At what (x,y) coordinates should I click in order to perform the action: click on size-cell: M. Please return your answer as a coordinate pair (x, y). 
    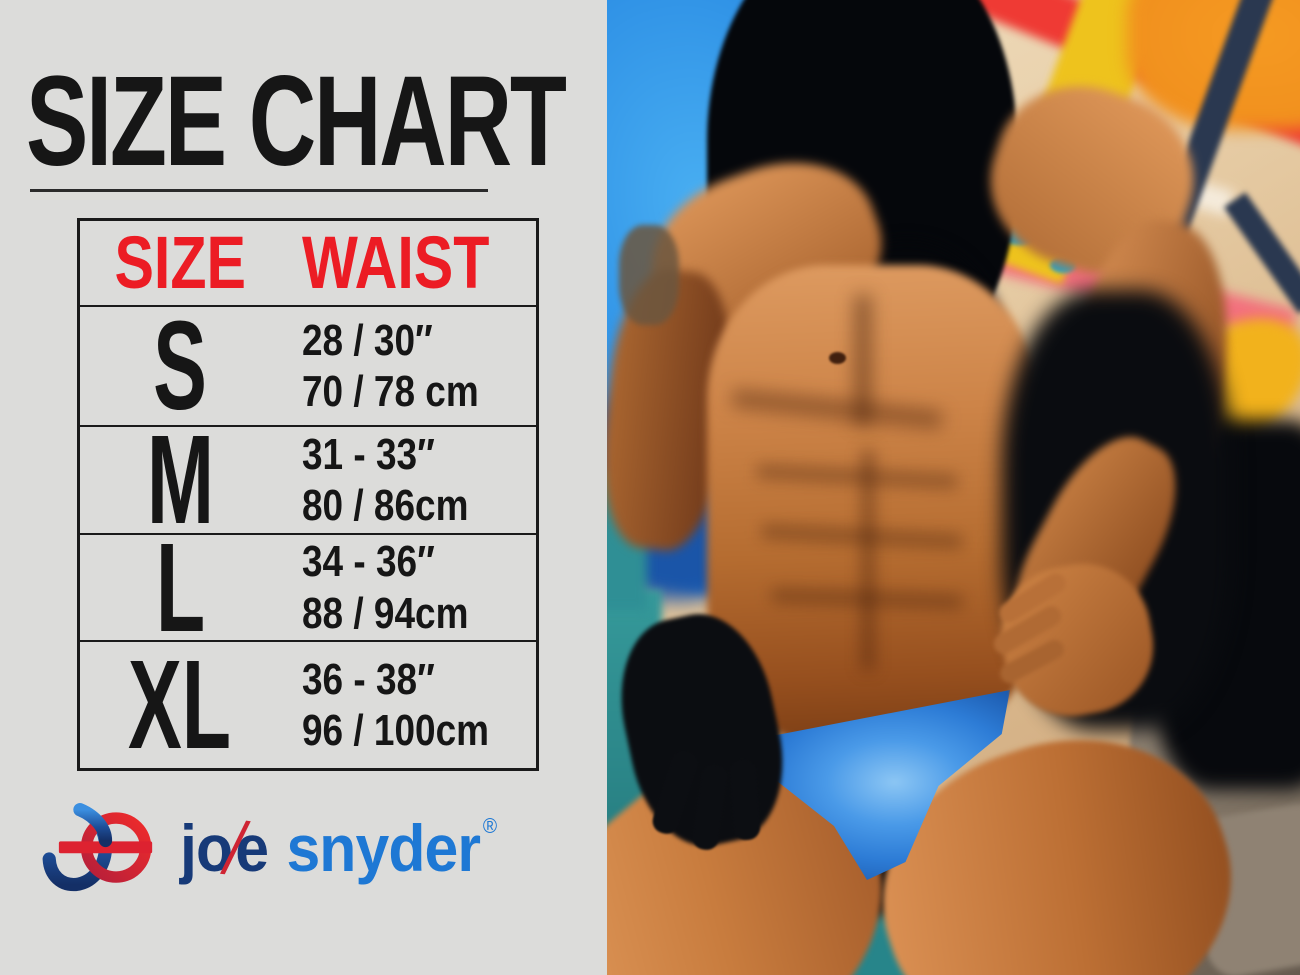
    Looking at the image, I should click on (180, 480).